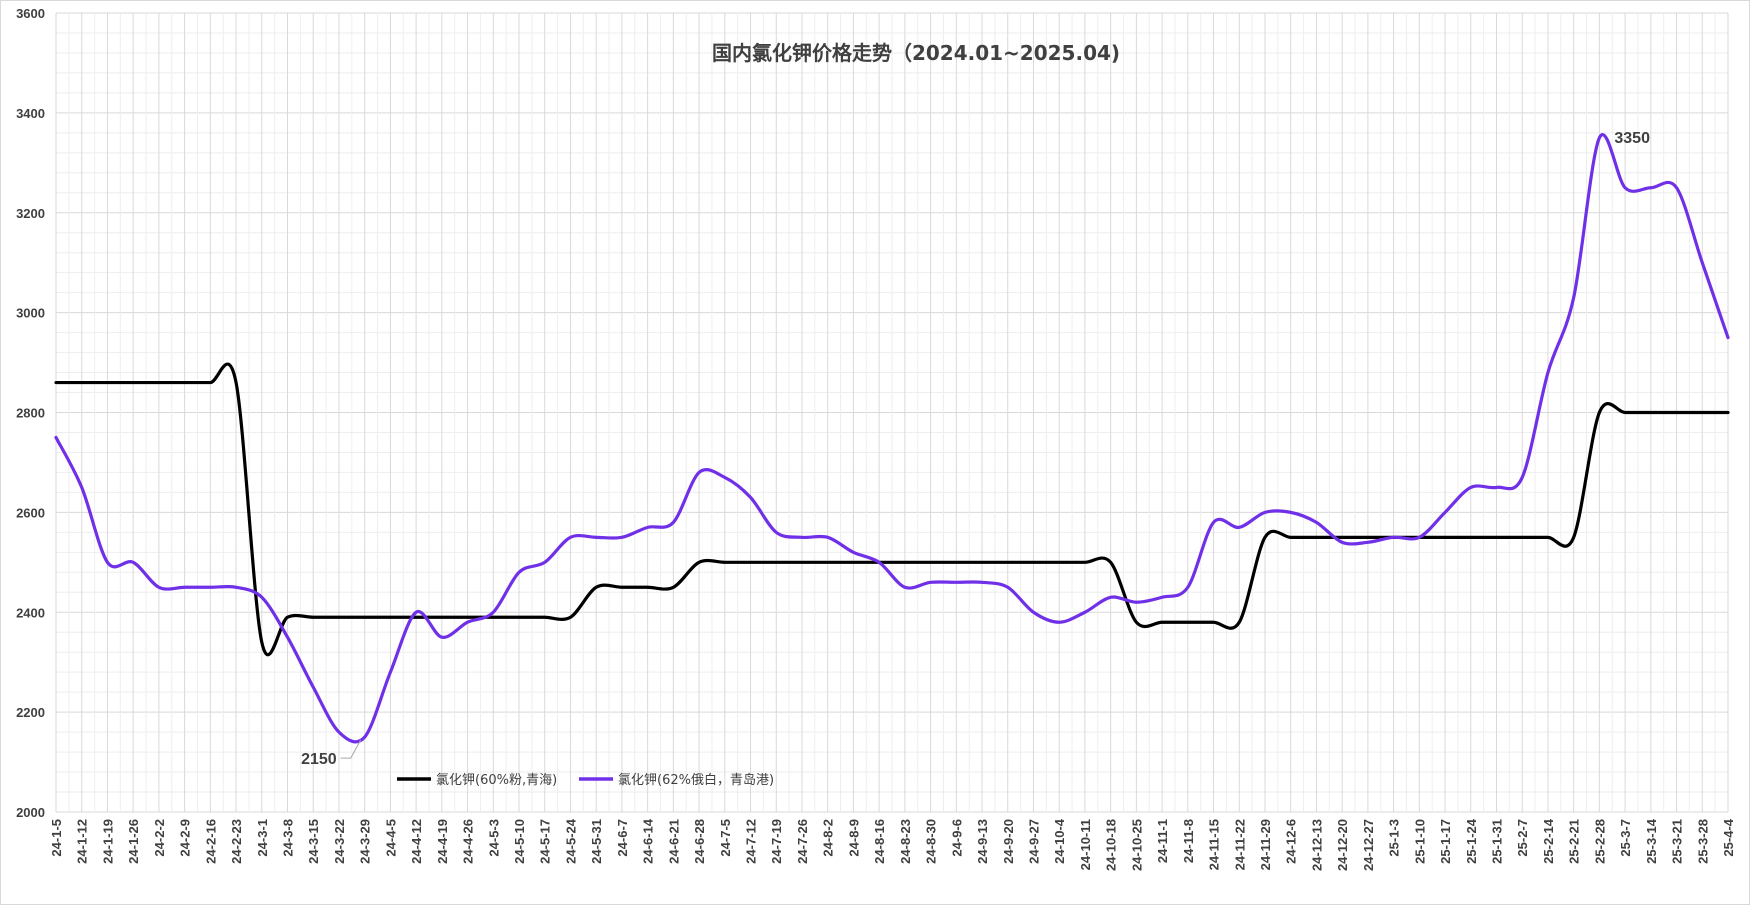 This screenshot has width=1750, height=906. Describe the element at coordinates (673, 841) in the screenshot. I see `x-tick-label: 24-6-21` at that location.